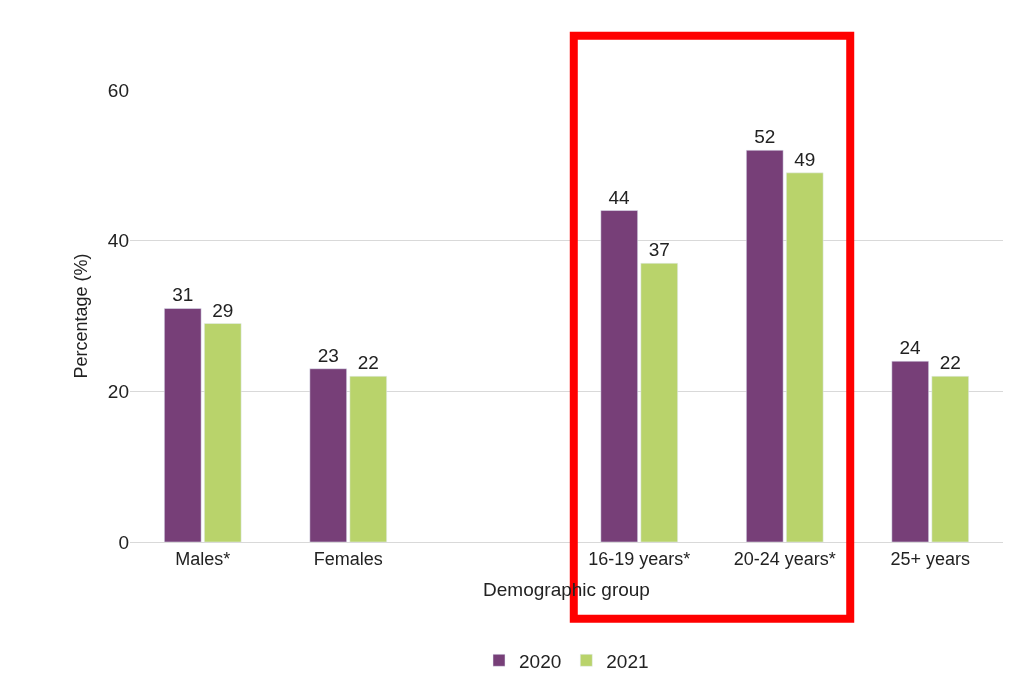 The width and height of the screenshot is (1023, 692). I want to click on x-tick-label: 25+ years, so click(930, 558).